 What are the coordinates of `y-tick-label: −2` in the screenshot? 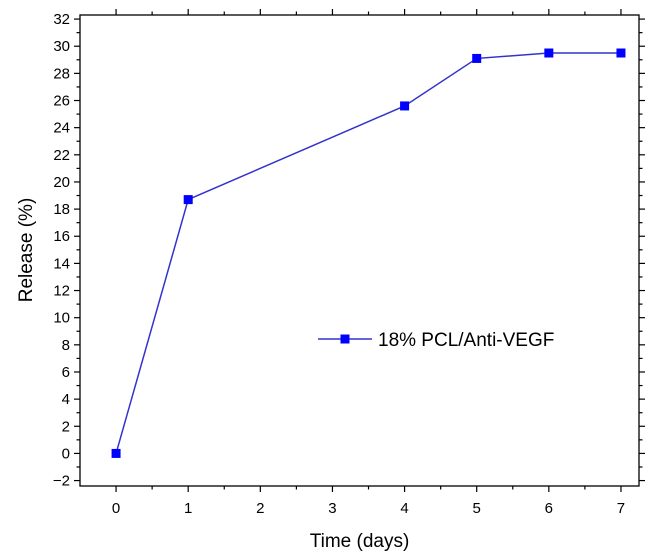 It's located at (61, 481).